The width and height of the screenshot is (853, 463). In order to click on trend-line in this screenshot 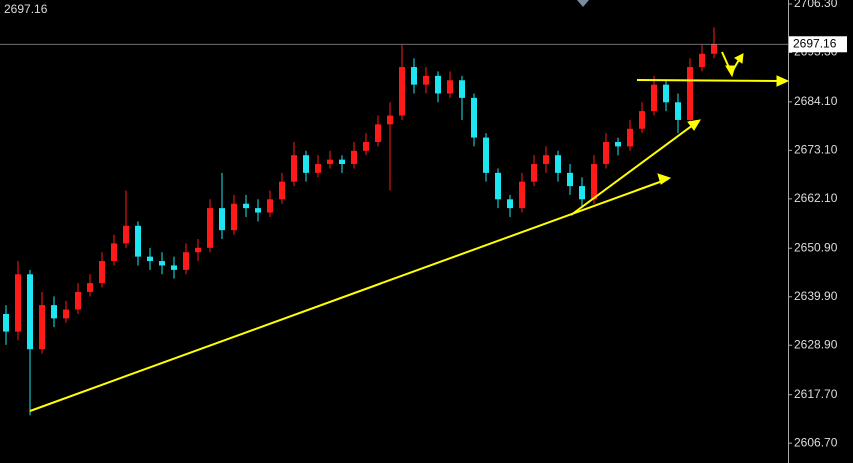, I will do `click(634, 168)`.